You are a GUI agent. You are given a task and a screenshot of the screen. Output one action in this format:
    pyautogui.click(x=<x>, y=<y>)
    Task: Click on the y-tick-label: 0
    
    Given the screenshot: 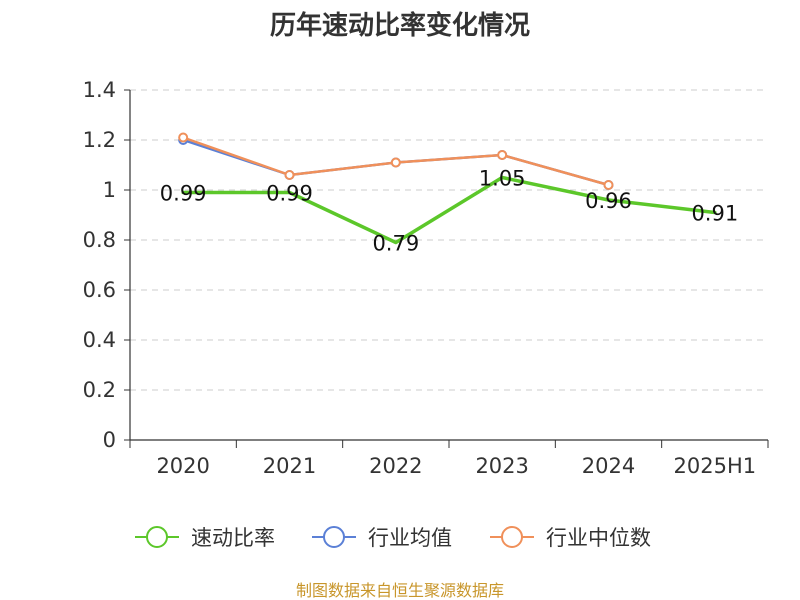 What is the action you would take?
    pyautogui.click(x=109, y=440)
    